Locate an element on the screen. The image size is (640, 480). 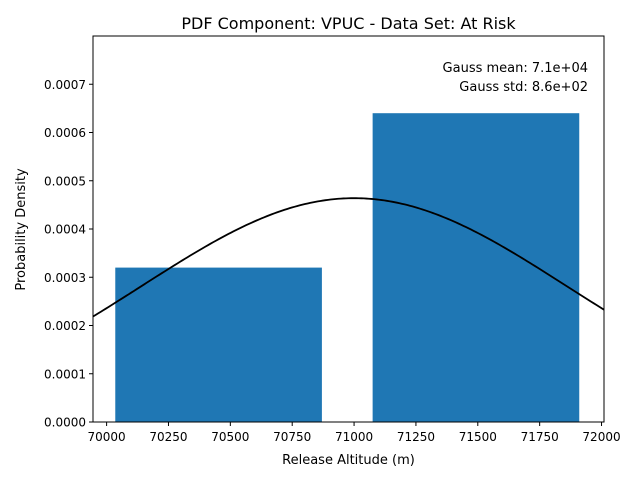
x-tick-label: 71750 is located at coordinates (540, 437).